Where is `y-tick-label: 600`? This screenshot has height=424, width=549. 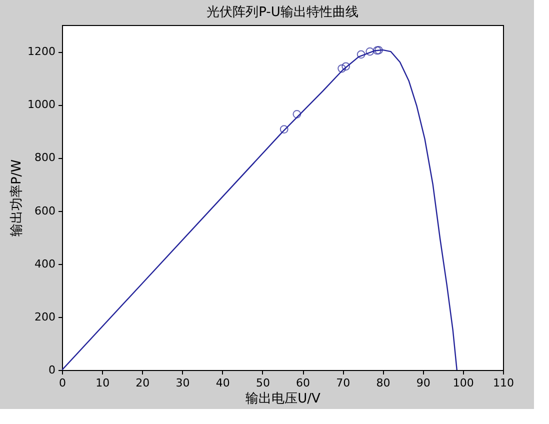
y-tick-label: 600 is located at coordinates (45, 211).